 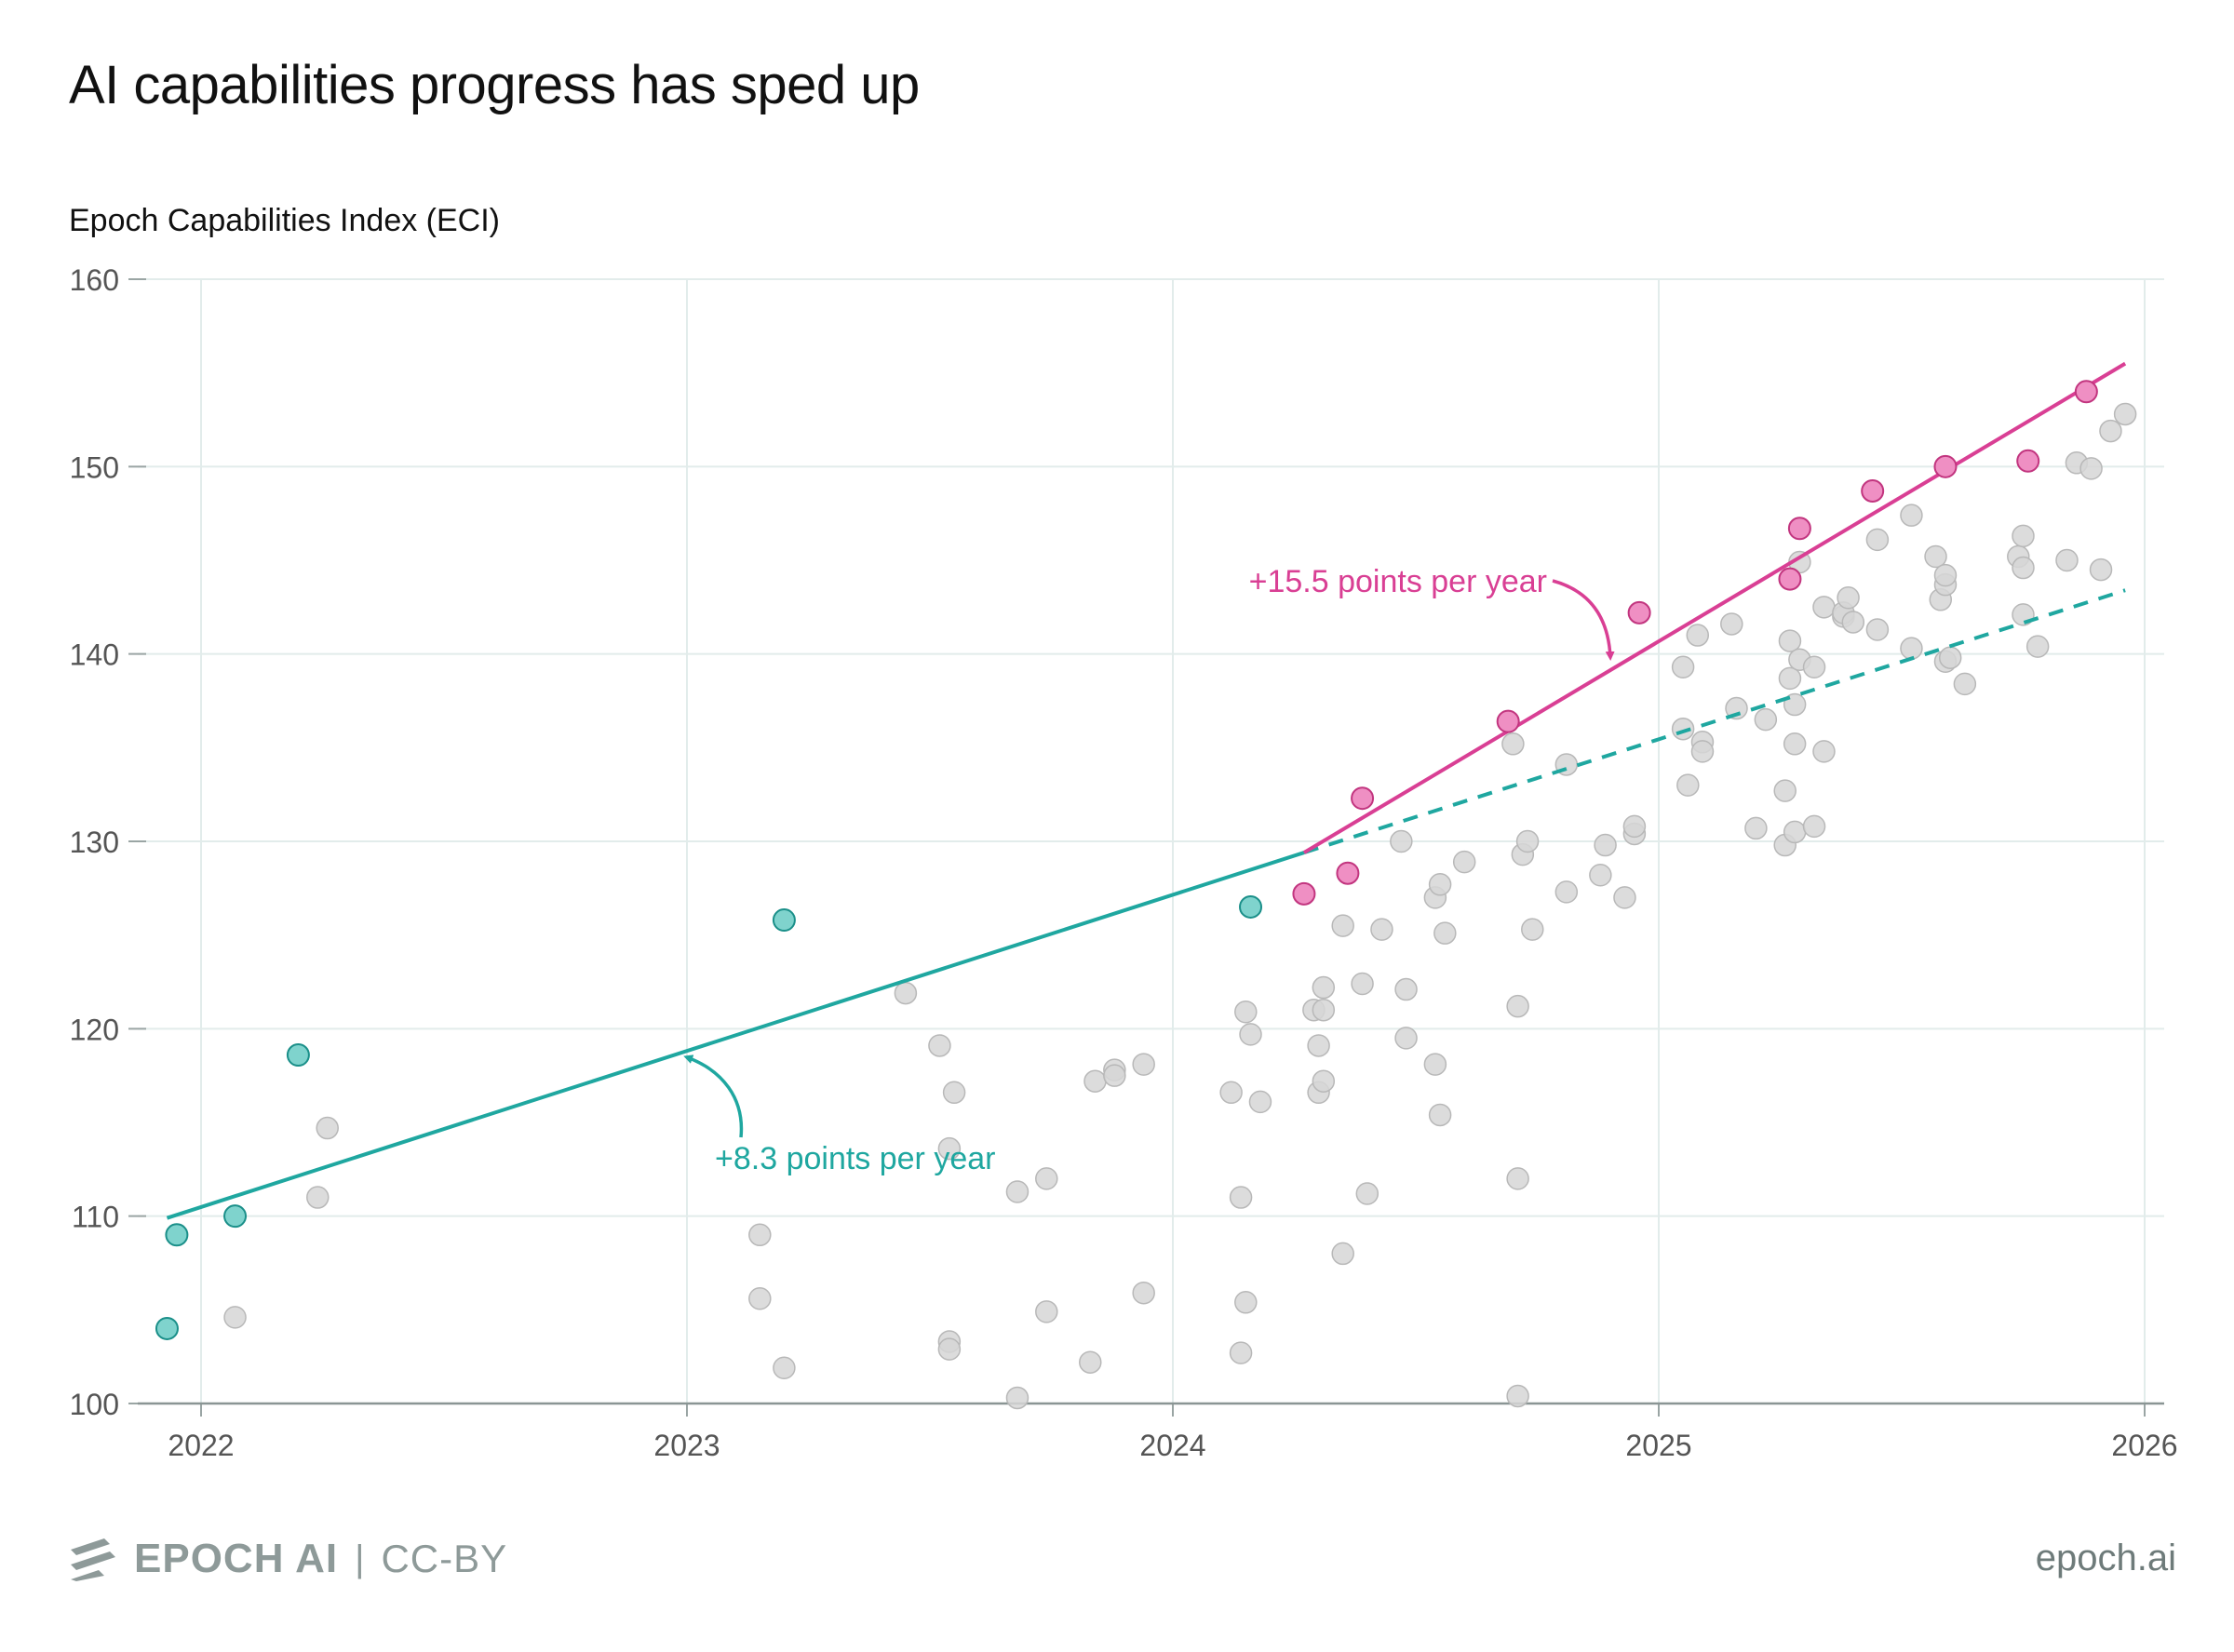 What do you see at coordinates (2105, 1558) in the screenshot?
I see `site-link: epoch.ai` at bounding box center [2105, 1558].